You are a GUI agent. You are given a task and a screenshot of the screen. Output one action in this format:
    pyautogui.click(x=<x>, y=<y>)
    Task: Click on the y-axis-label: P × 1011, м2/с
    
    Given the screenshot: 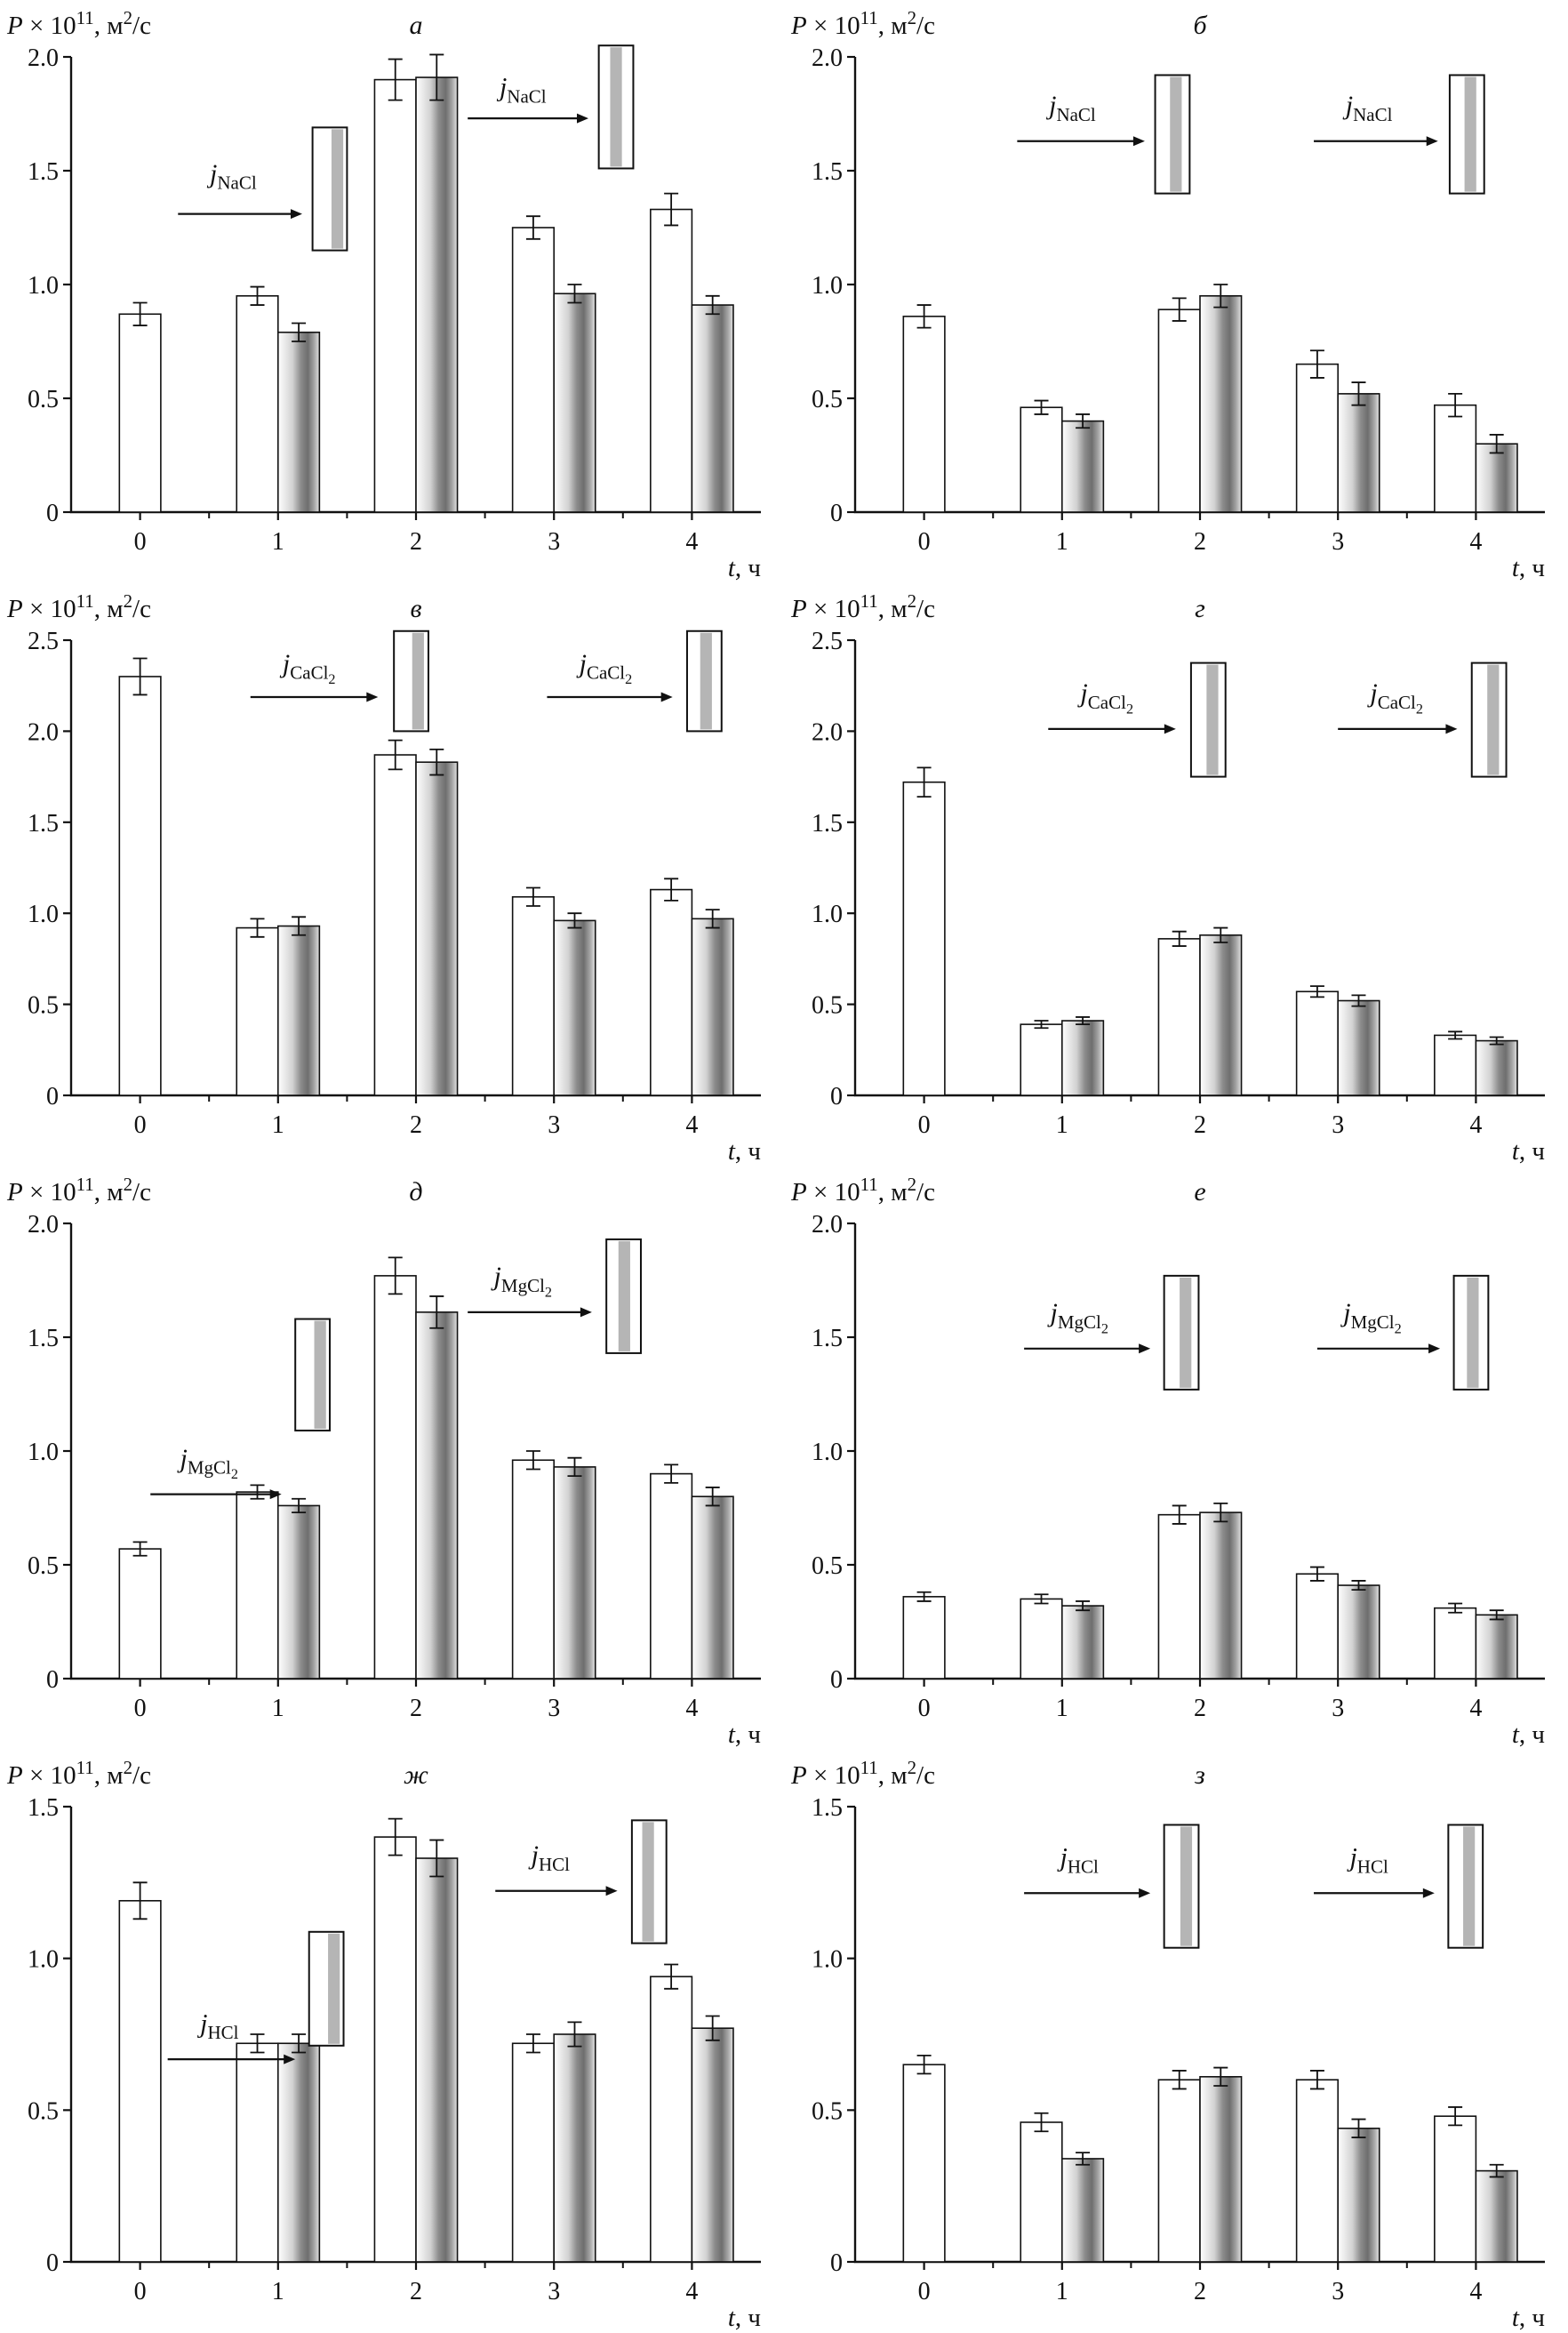 What is the action you would take?
    pyautogui.click(x=862, y=1773)
    